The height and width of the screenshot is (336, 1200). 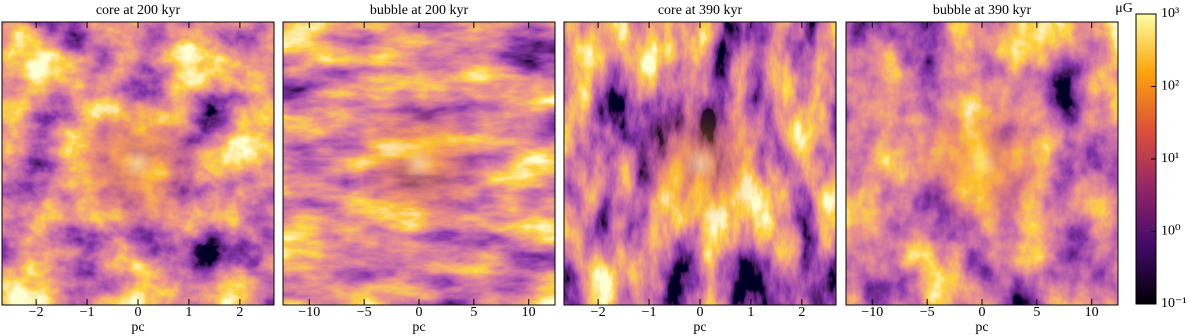 What do you see at coordinates (1170, 158) in the screenshot?
I see `colorbar-tick-label: 10¹` at bounding box center [1170, 158].